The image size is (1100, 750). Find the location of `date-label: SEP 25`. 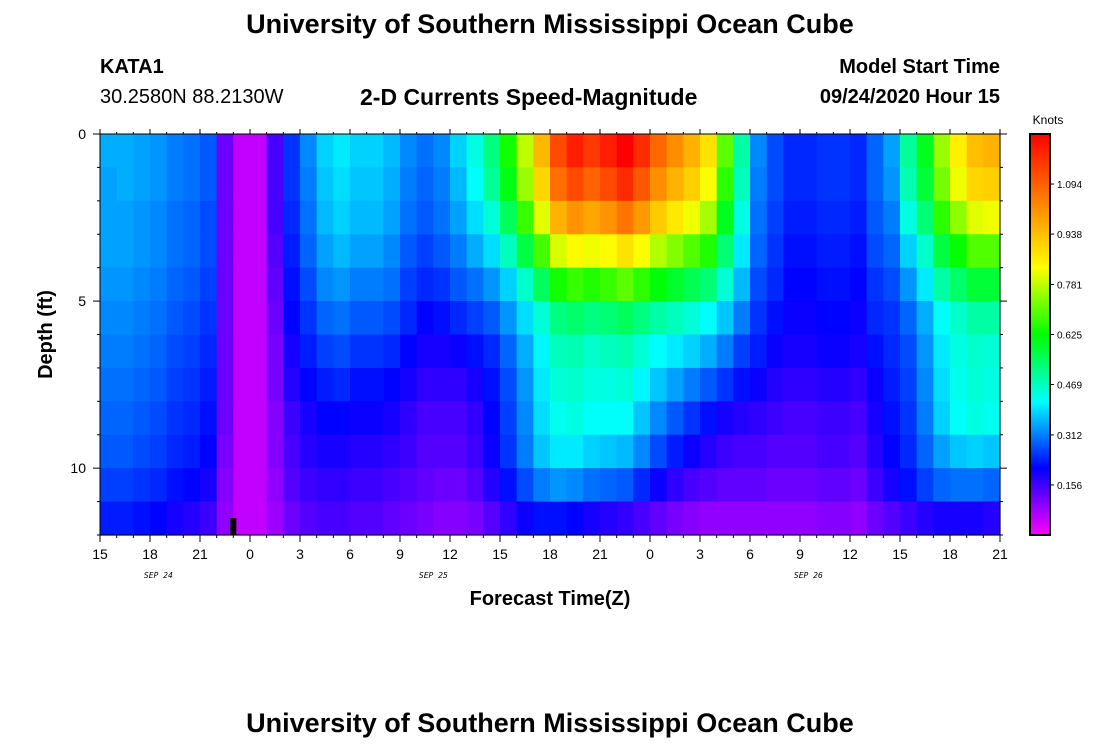

date-label: SEP 25 is located at coordinates (433, 575).